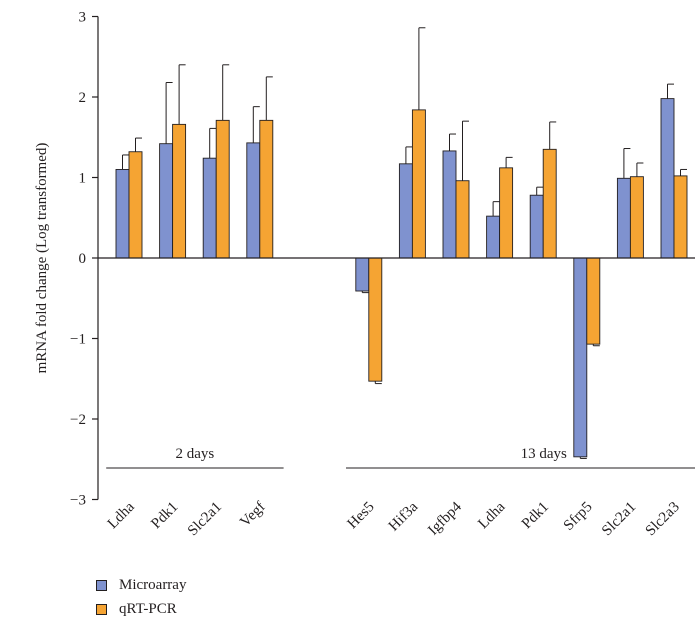 The image size is (695, 629). I want to click on x-tick-label: Hes5, so click(361, 515).